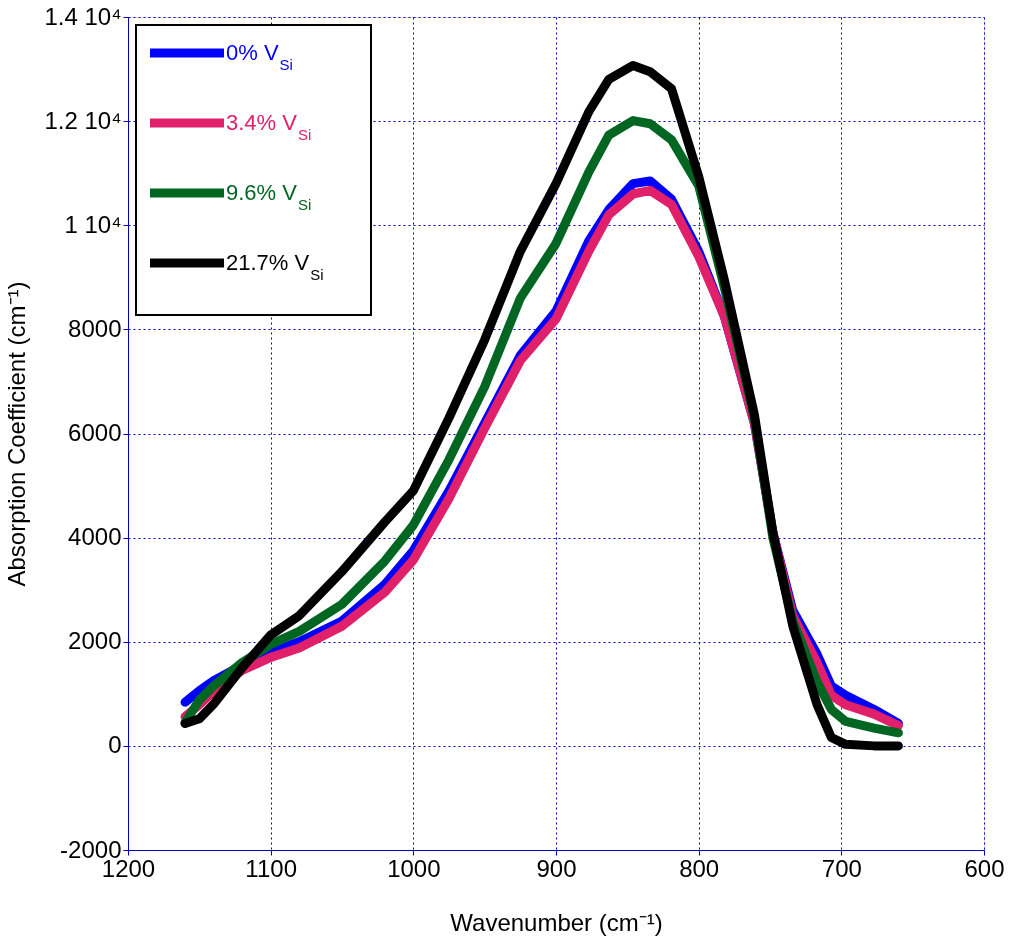 Image resolution: width=1020 pixels, height=949 pixels. What do you see at coordinates (556, 868) in the screenshot?
I see `x-tick-label: 900` at bounding box center [556, 868].